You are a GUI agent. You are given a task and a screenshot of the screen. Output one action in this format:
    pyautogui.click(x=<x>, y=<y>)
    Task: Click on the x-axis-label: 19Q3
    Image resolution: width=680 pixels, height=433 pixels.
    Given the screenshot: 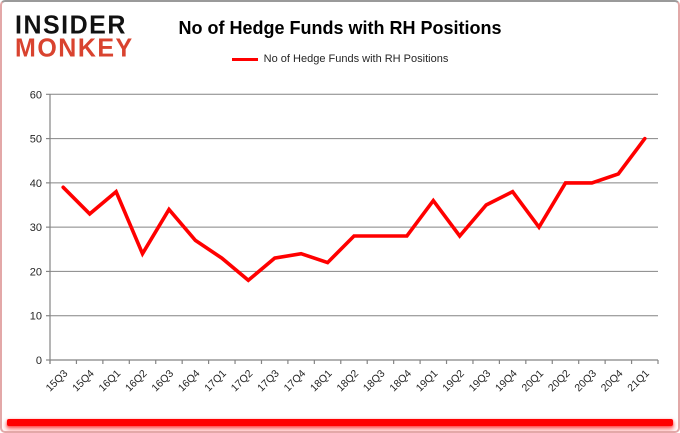 What is the action you would take?
    pyautogui.click(x=480, y=381)
    